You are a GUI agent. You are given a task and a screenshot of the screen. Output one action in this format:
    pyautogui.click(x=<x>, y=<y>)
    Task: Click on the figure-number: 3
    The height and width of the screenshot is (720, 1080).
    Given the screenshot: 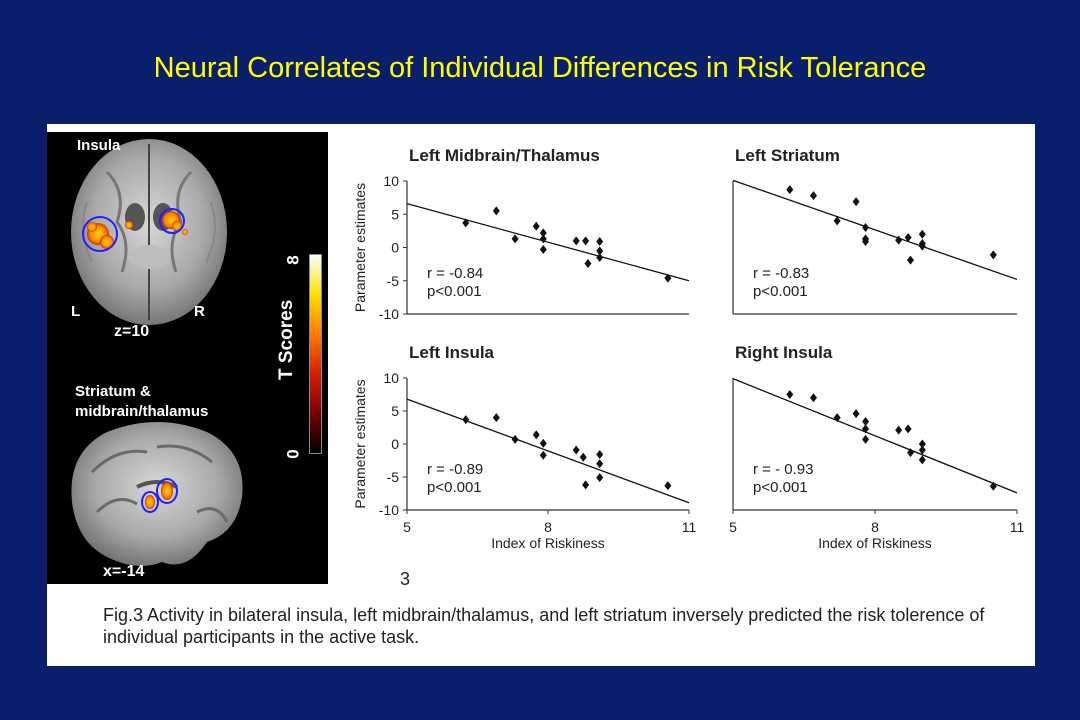 What is the action you would take?
    pyautogui.click(x=405, y=579)
    